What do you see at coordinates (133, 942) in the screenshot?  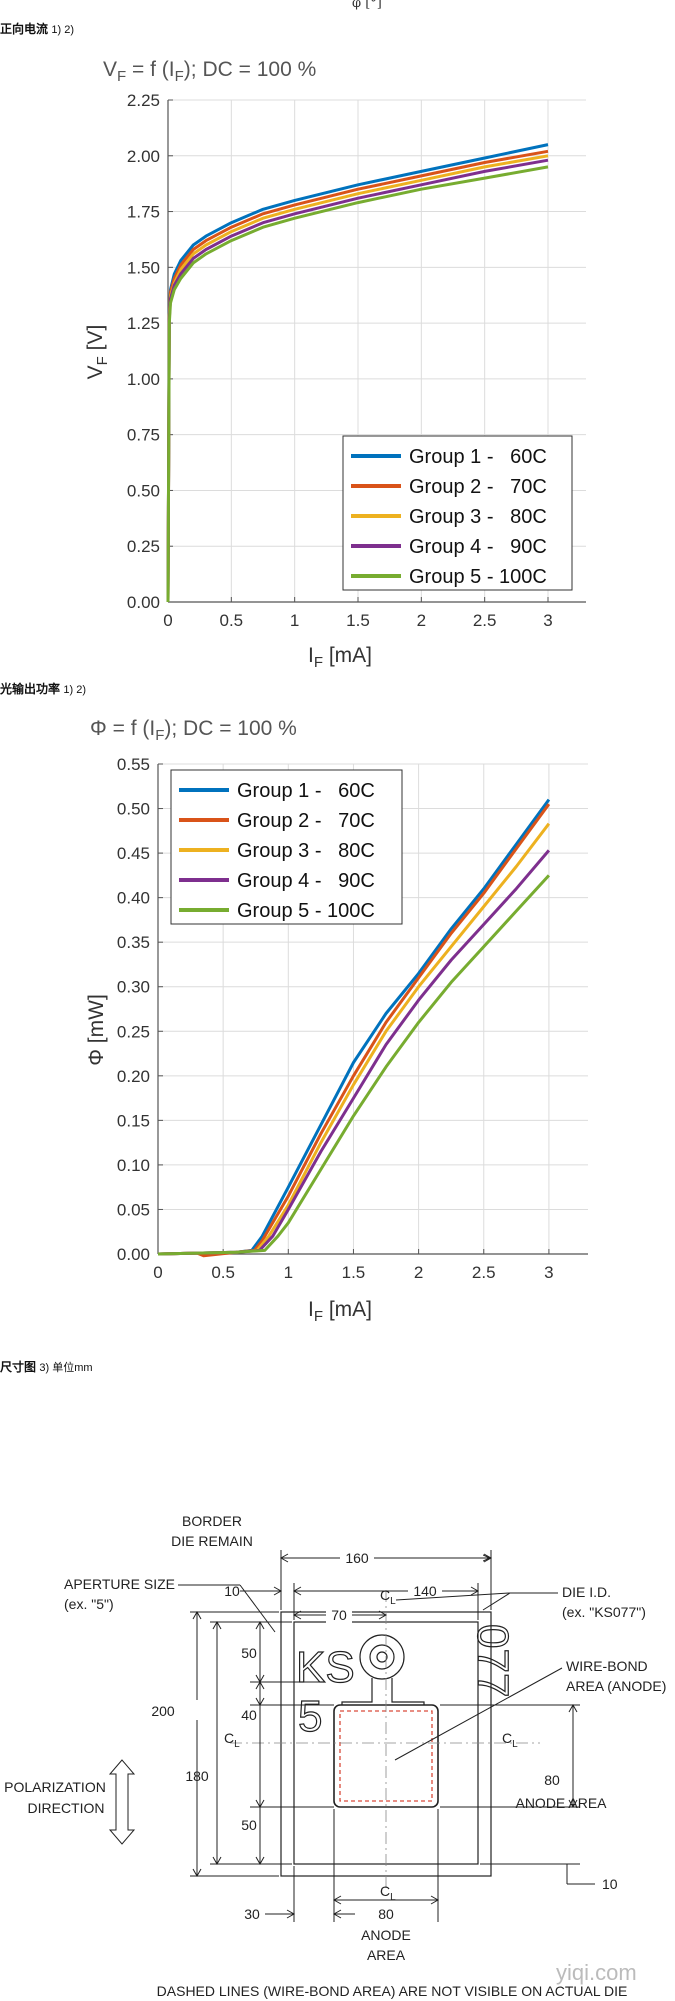 I see `y-tick-label: 0.35` at bounding box center [133, 942].